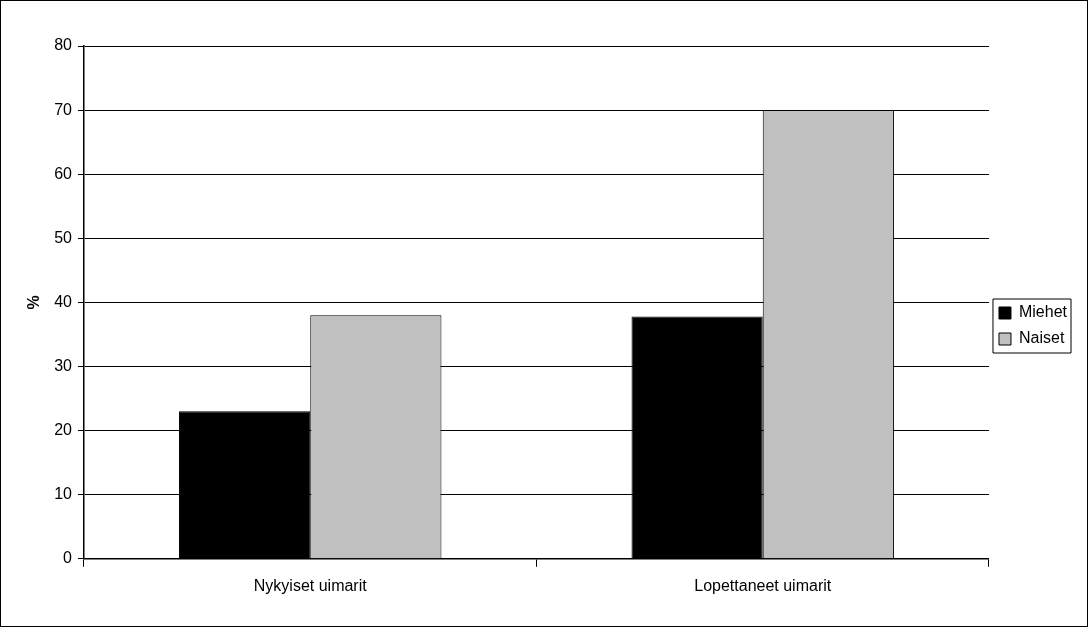  I want to click on legend-label: Miehet, so click(1043, 312).